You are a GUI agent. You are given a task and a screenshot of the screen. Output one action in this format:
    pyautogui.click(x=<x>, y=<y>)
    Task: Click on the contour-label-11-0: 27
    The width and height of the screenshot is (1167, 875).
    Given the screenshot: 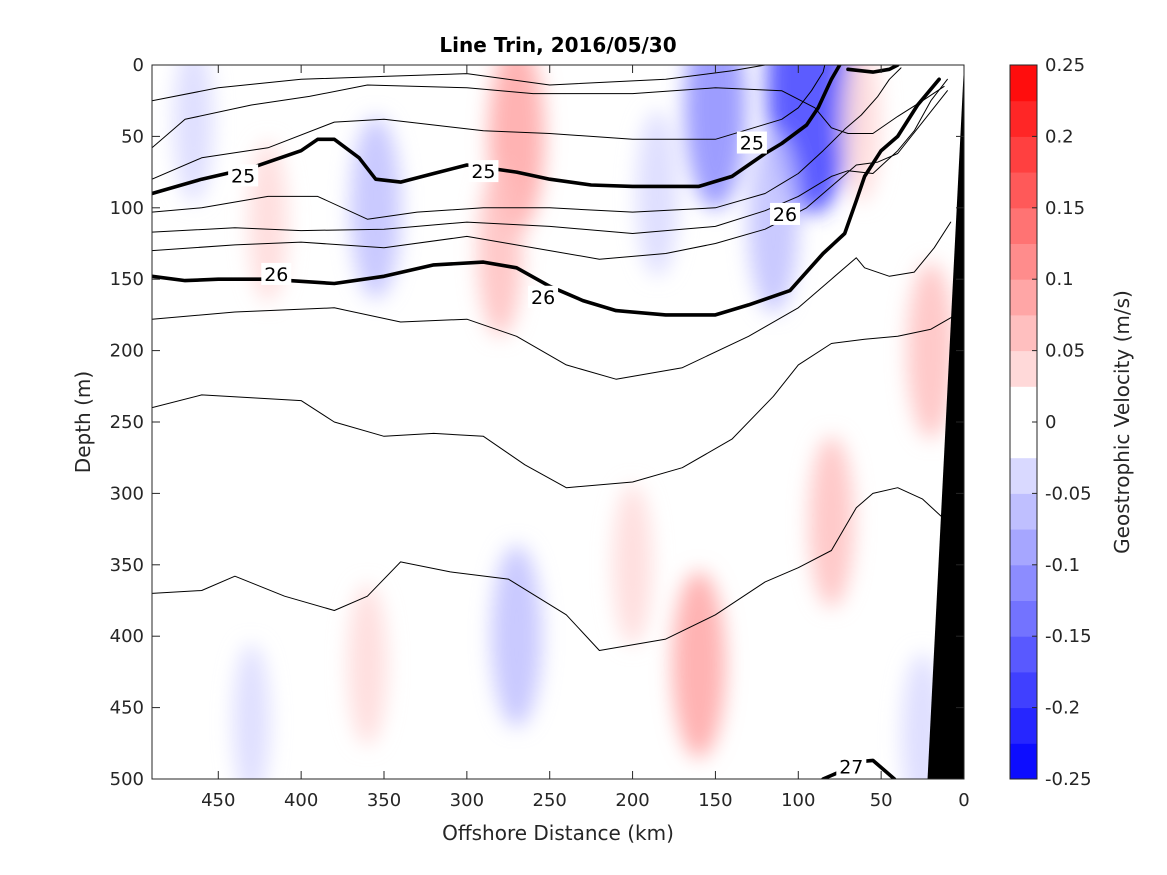 What is the action you would take?
    pyautogui.click(x=851, y=768)
    